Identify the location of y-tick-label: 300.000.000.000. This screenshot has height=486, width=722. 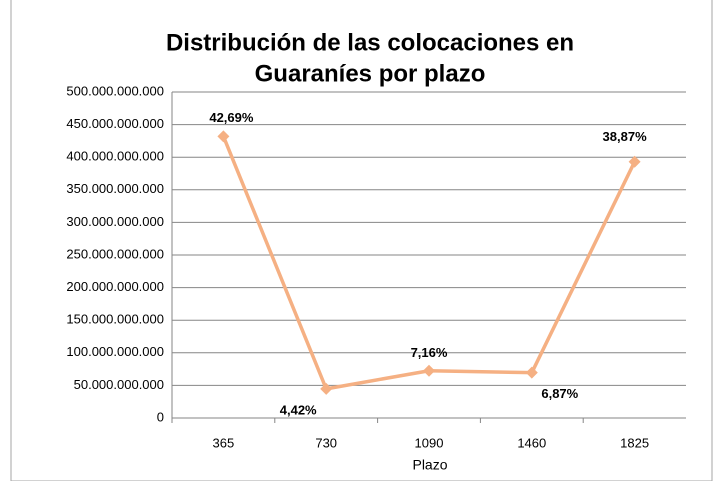
(115, 221).